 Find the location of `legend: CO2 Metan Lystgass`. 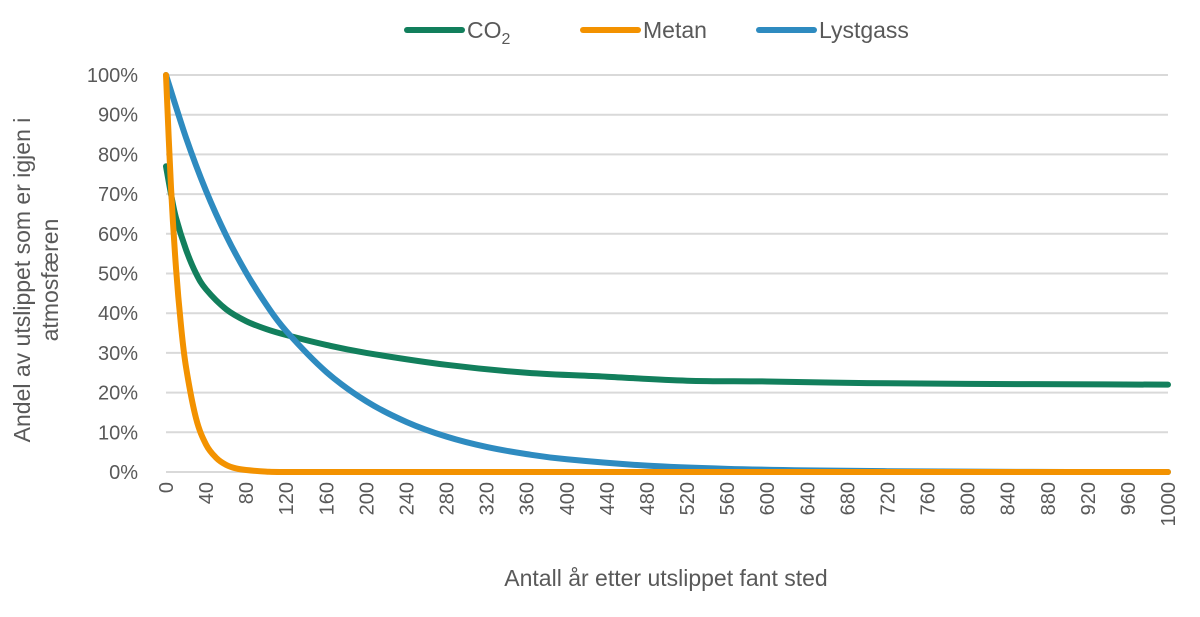

legend: CO2 Metan Lystgass is located at coordinates (656, 32).